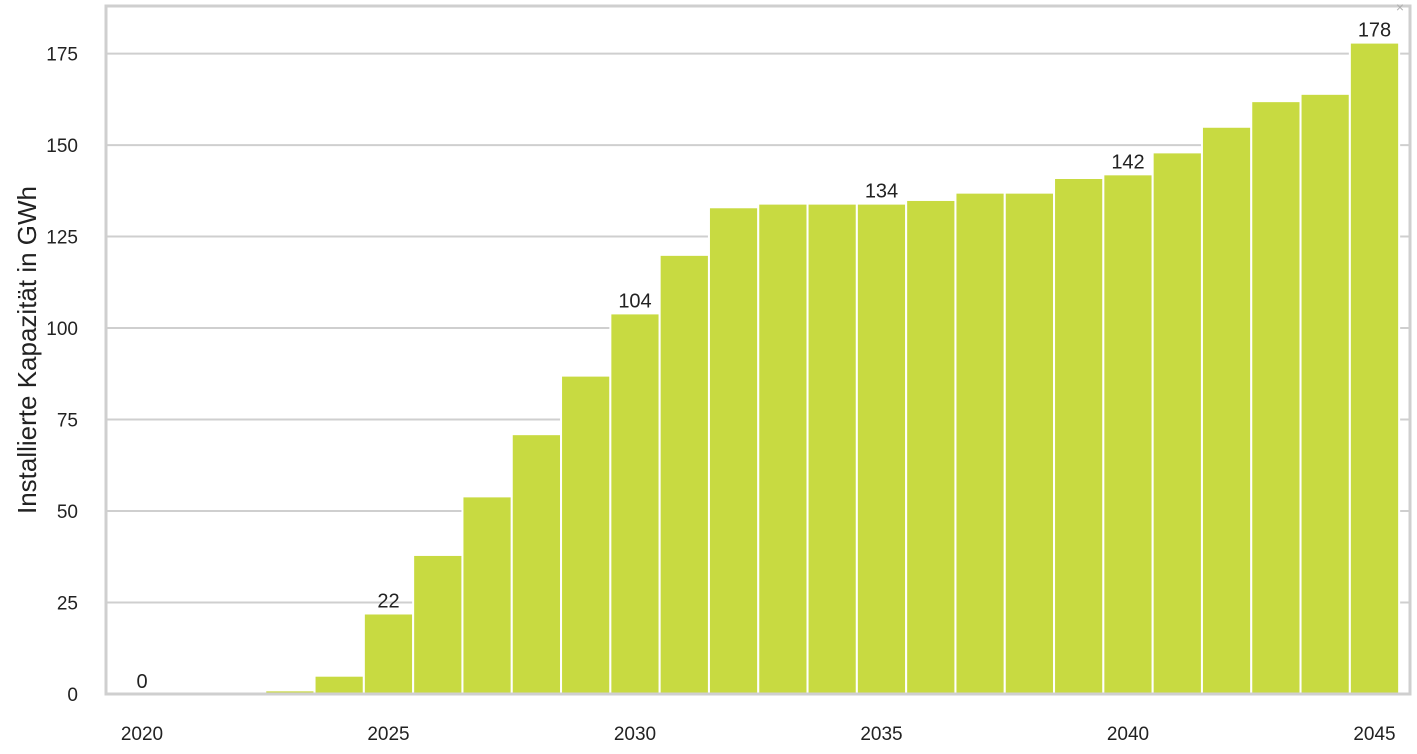  I want to click on bar-2035, so click(881, 448).